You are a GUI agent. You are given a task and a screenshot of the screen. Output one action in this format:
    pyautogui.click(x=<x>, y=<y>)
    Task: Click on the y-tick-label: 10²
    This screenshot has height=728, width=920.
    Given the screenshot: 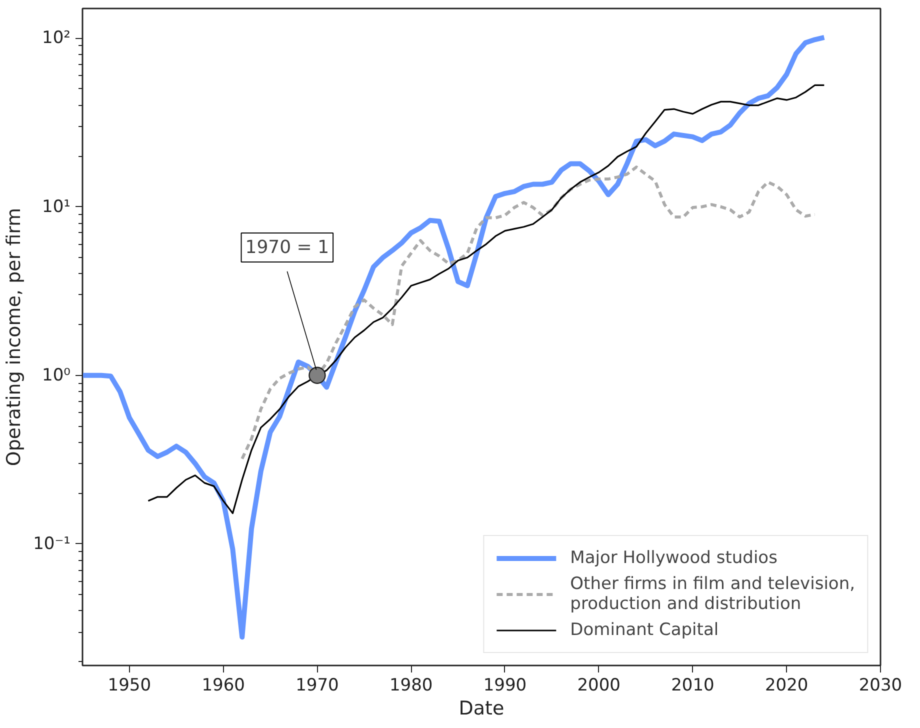 What is the action you would take?
    pyautogui.click(x=56, y=38)
    